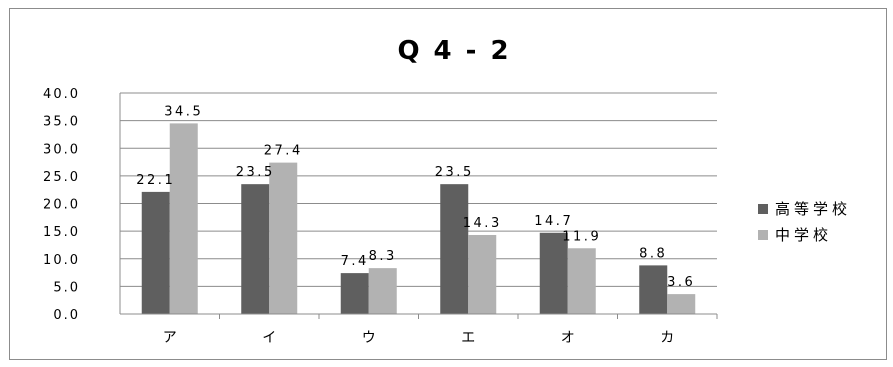 The image size is (893, 367). I want to click on data-label: 22.1, so click(155, 180).